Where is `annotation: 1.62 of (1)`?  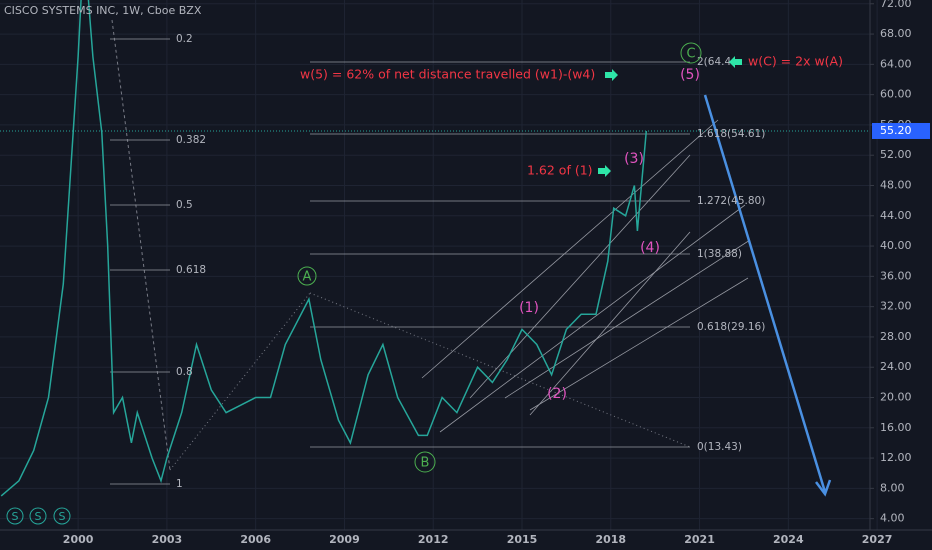
annotation: 1.62 of (1) is located at coordinates (560, 170).